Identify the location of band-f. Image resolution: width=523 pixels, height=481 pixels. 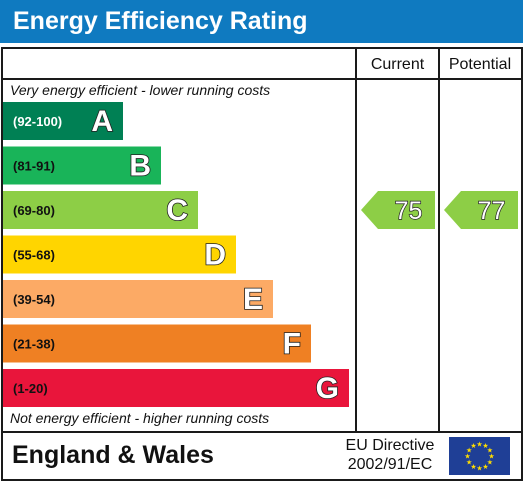
(157, 343).